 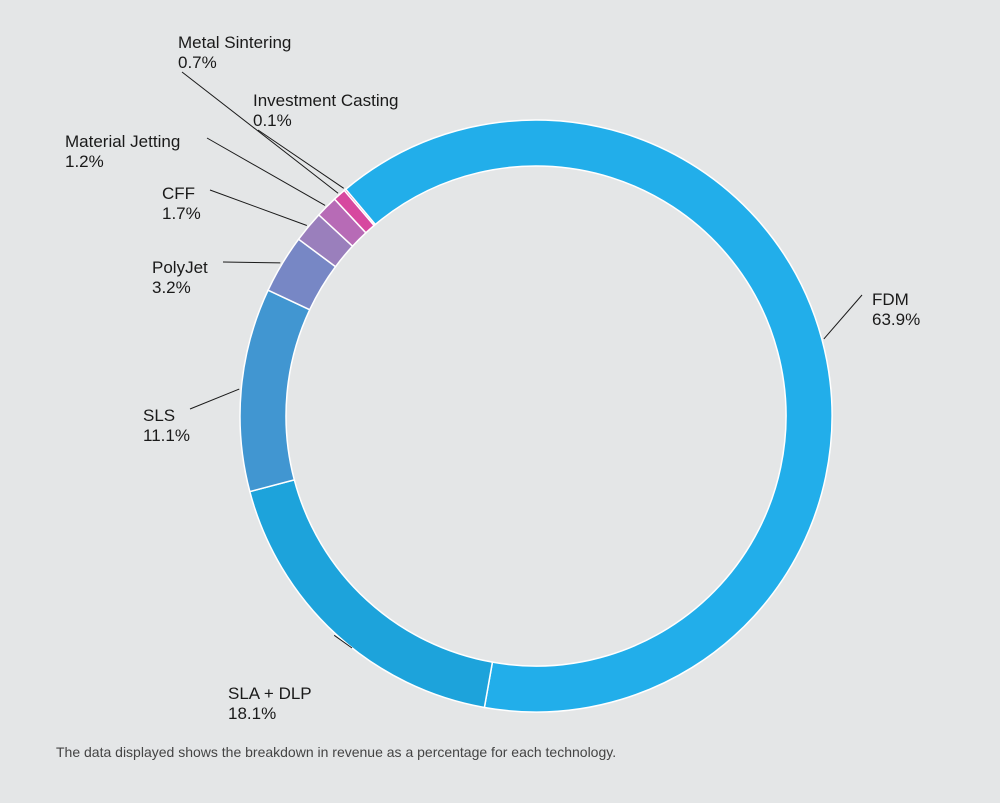 What do you see at coordinates (272, 120) in the screenshot?
I see `label-investment-casting-value: 0.1%` at bounding box center [272, 120].